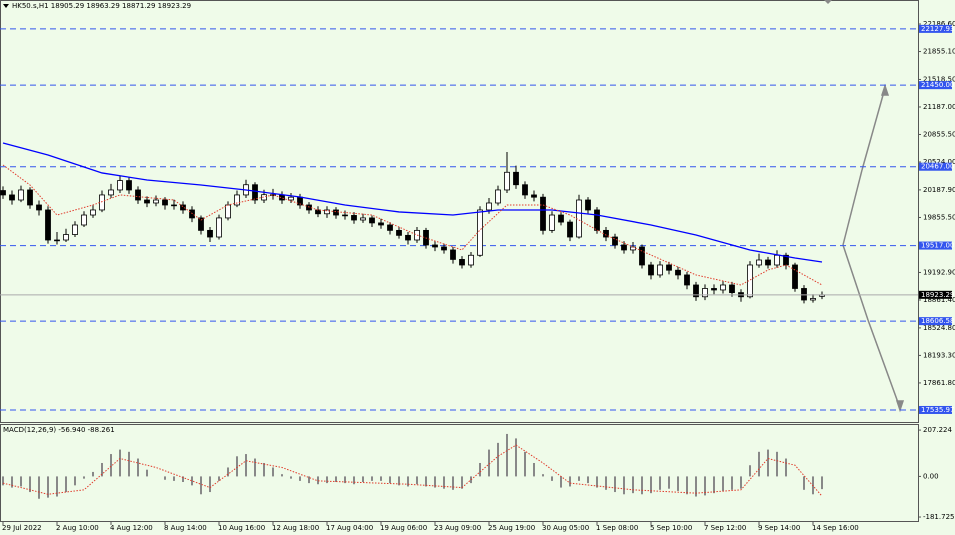 This screenshot has width=955, height=535. What do you see at coordinates (939, 190) in the screenshot?
I see `y-tick-label: 20187.90` at bounding box center [939, 190].